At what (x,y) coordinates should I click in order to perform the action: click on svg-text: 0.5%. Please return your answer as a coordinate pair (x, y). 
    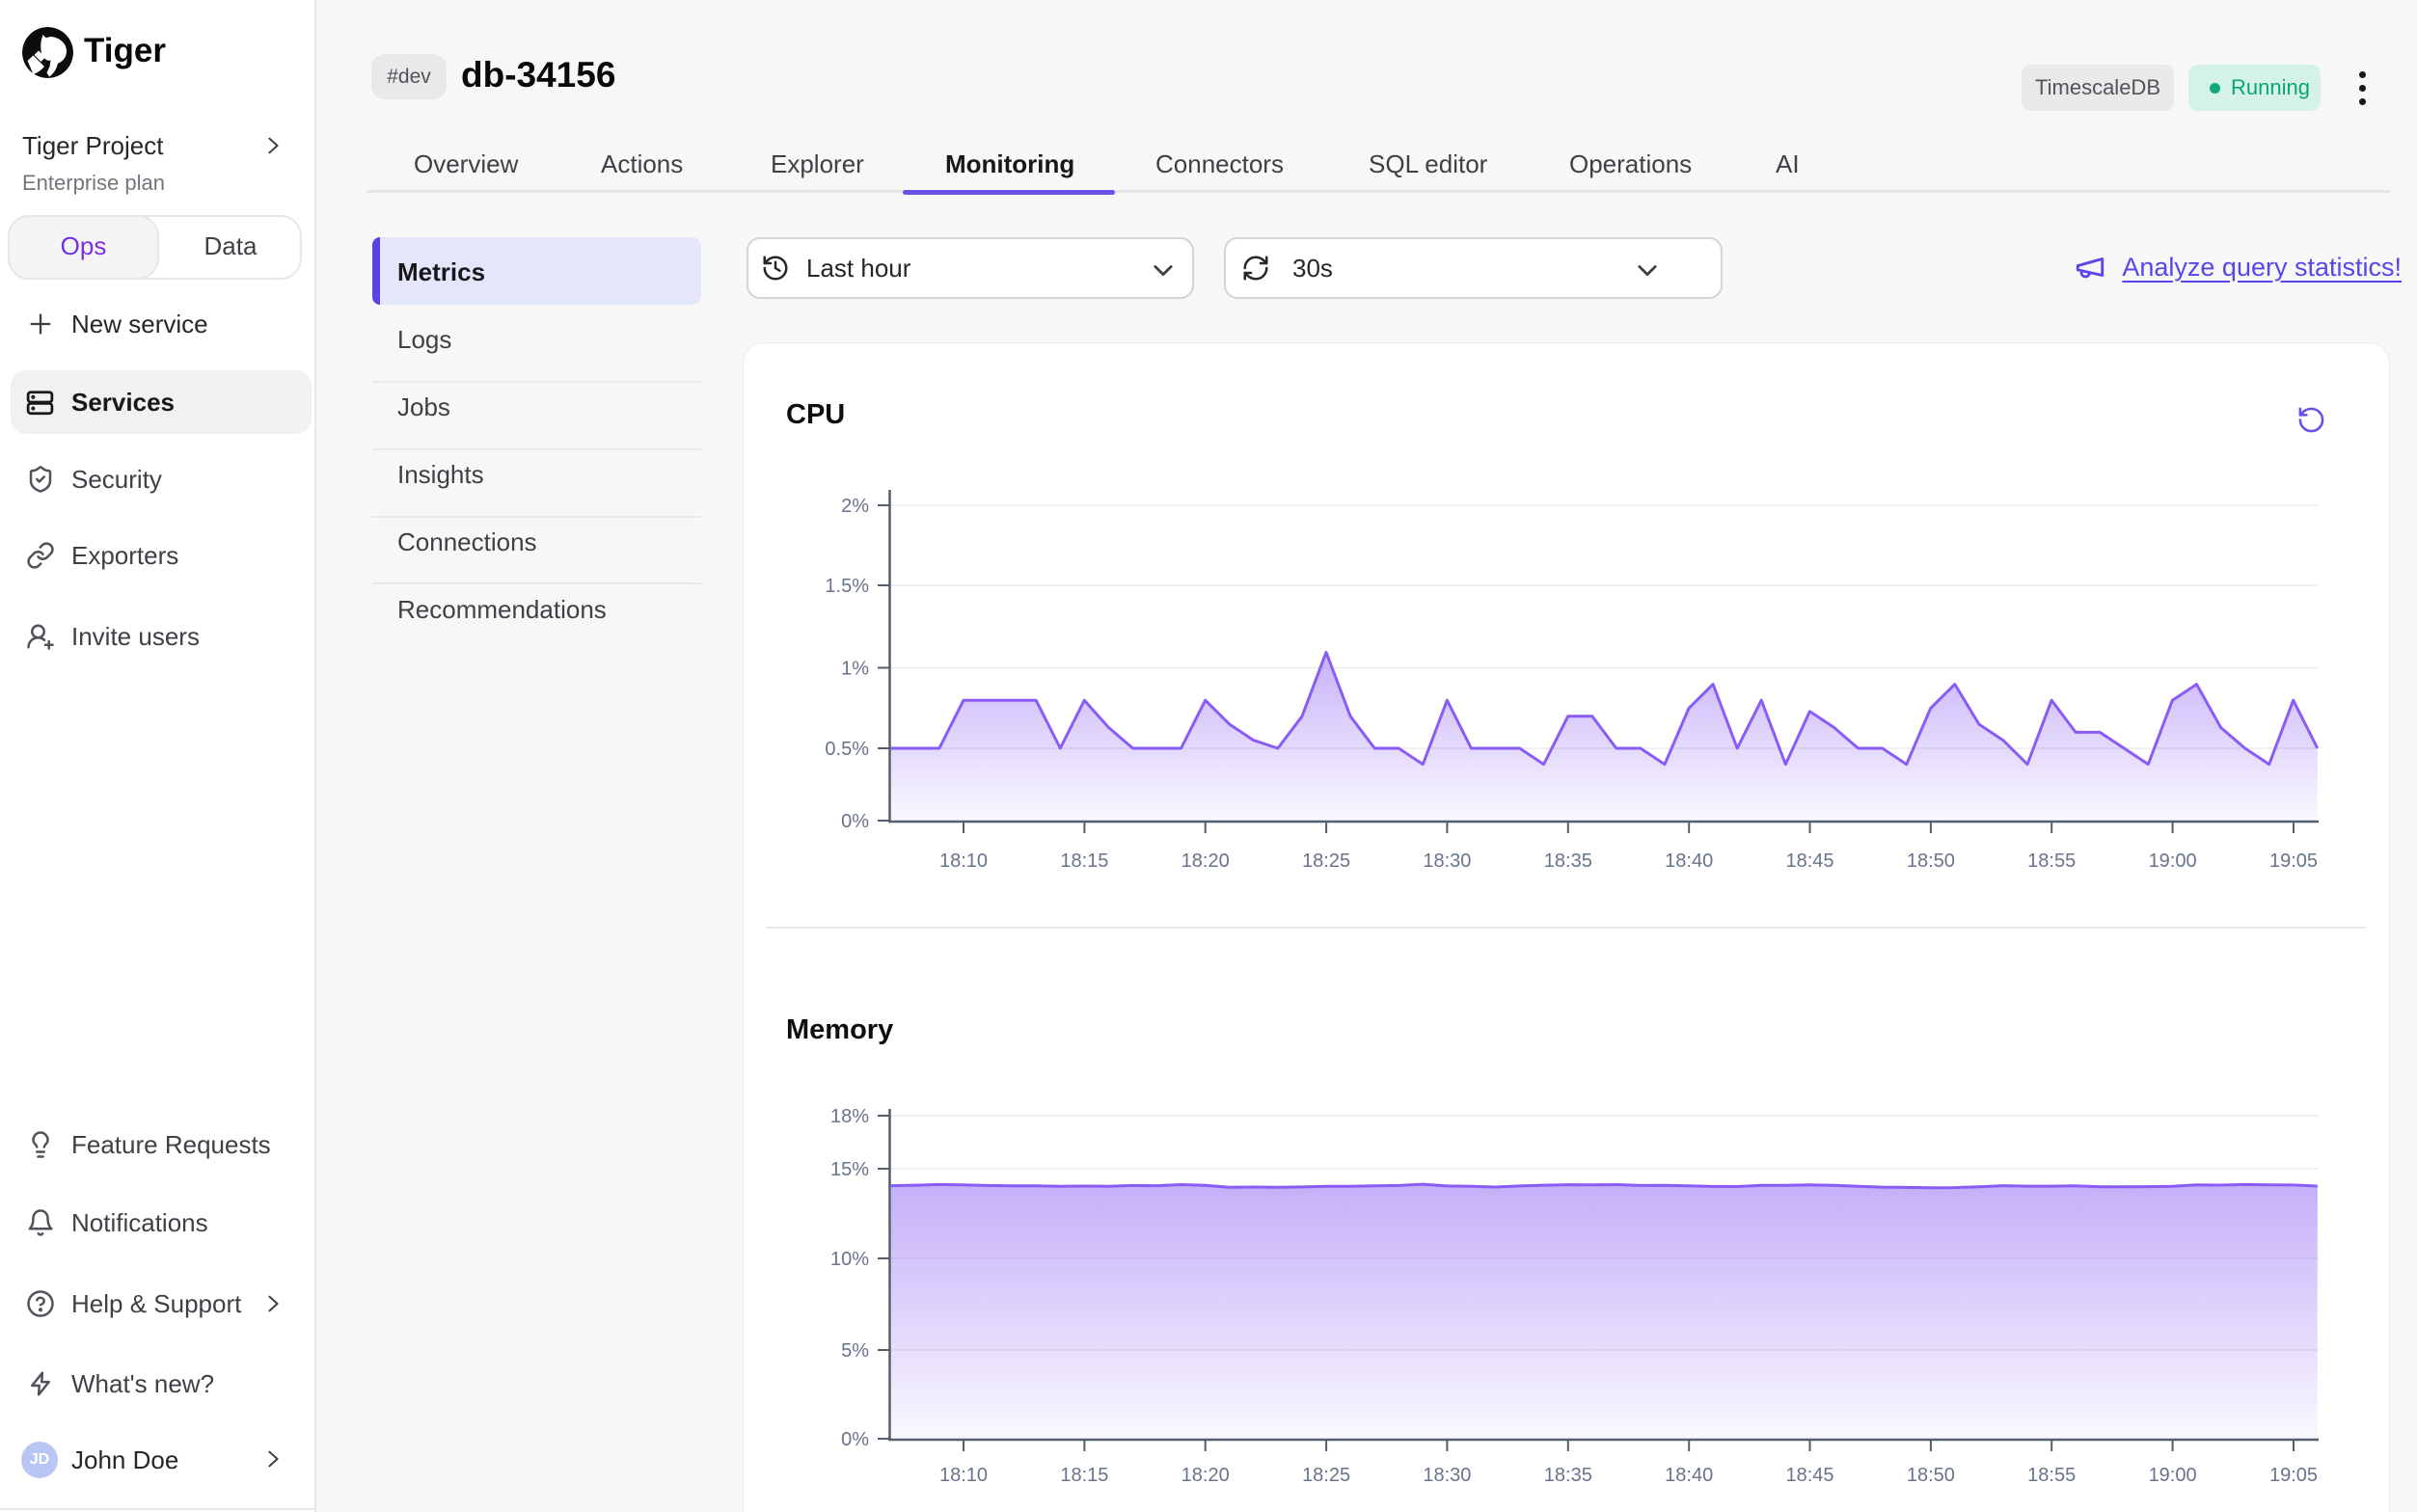
    Looking at the image, I should click on (847, 749).